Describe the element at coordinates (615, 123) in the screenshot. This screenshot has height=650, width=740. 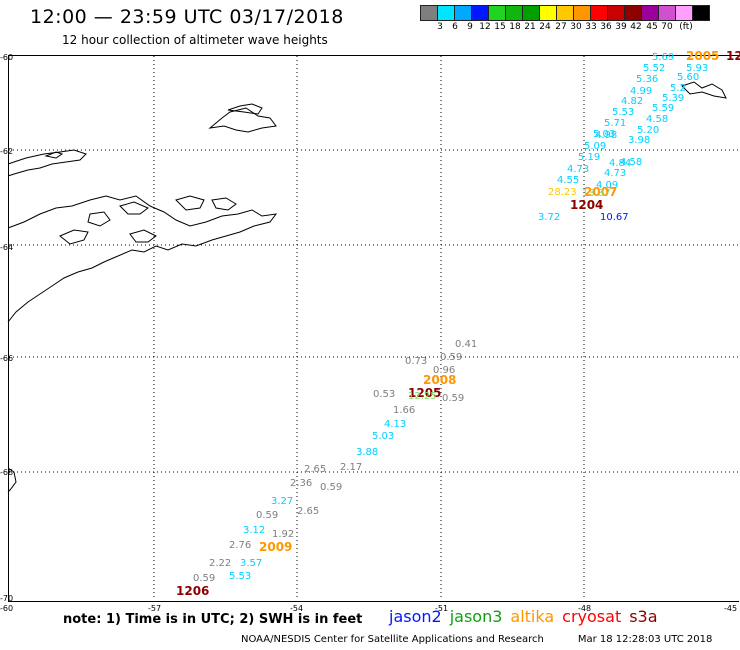
I see `wave-height-label: 5.71` at that location.